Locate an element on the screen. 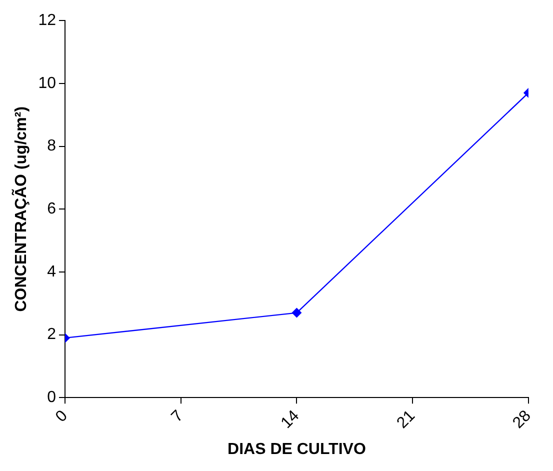  y-axis-title: CONCENTRAÇÃO (ug/cm²) is located at coordinates (20, 209).